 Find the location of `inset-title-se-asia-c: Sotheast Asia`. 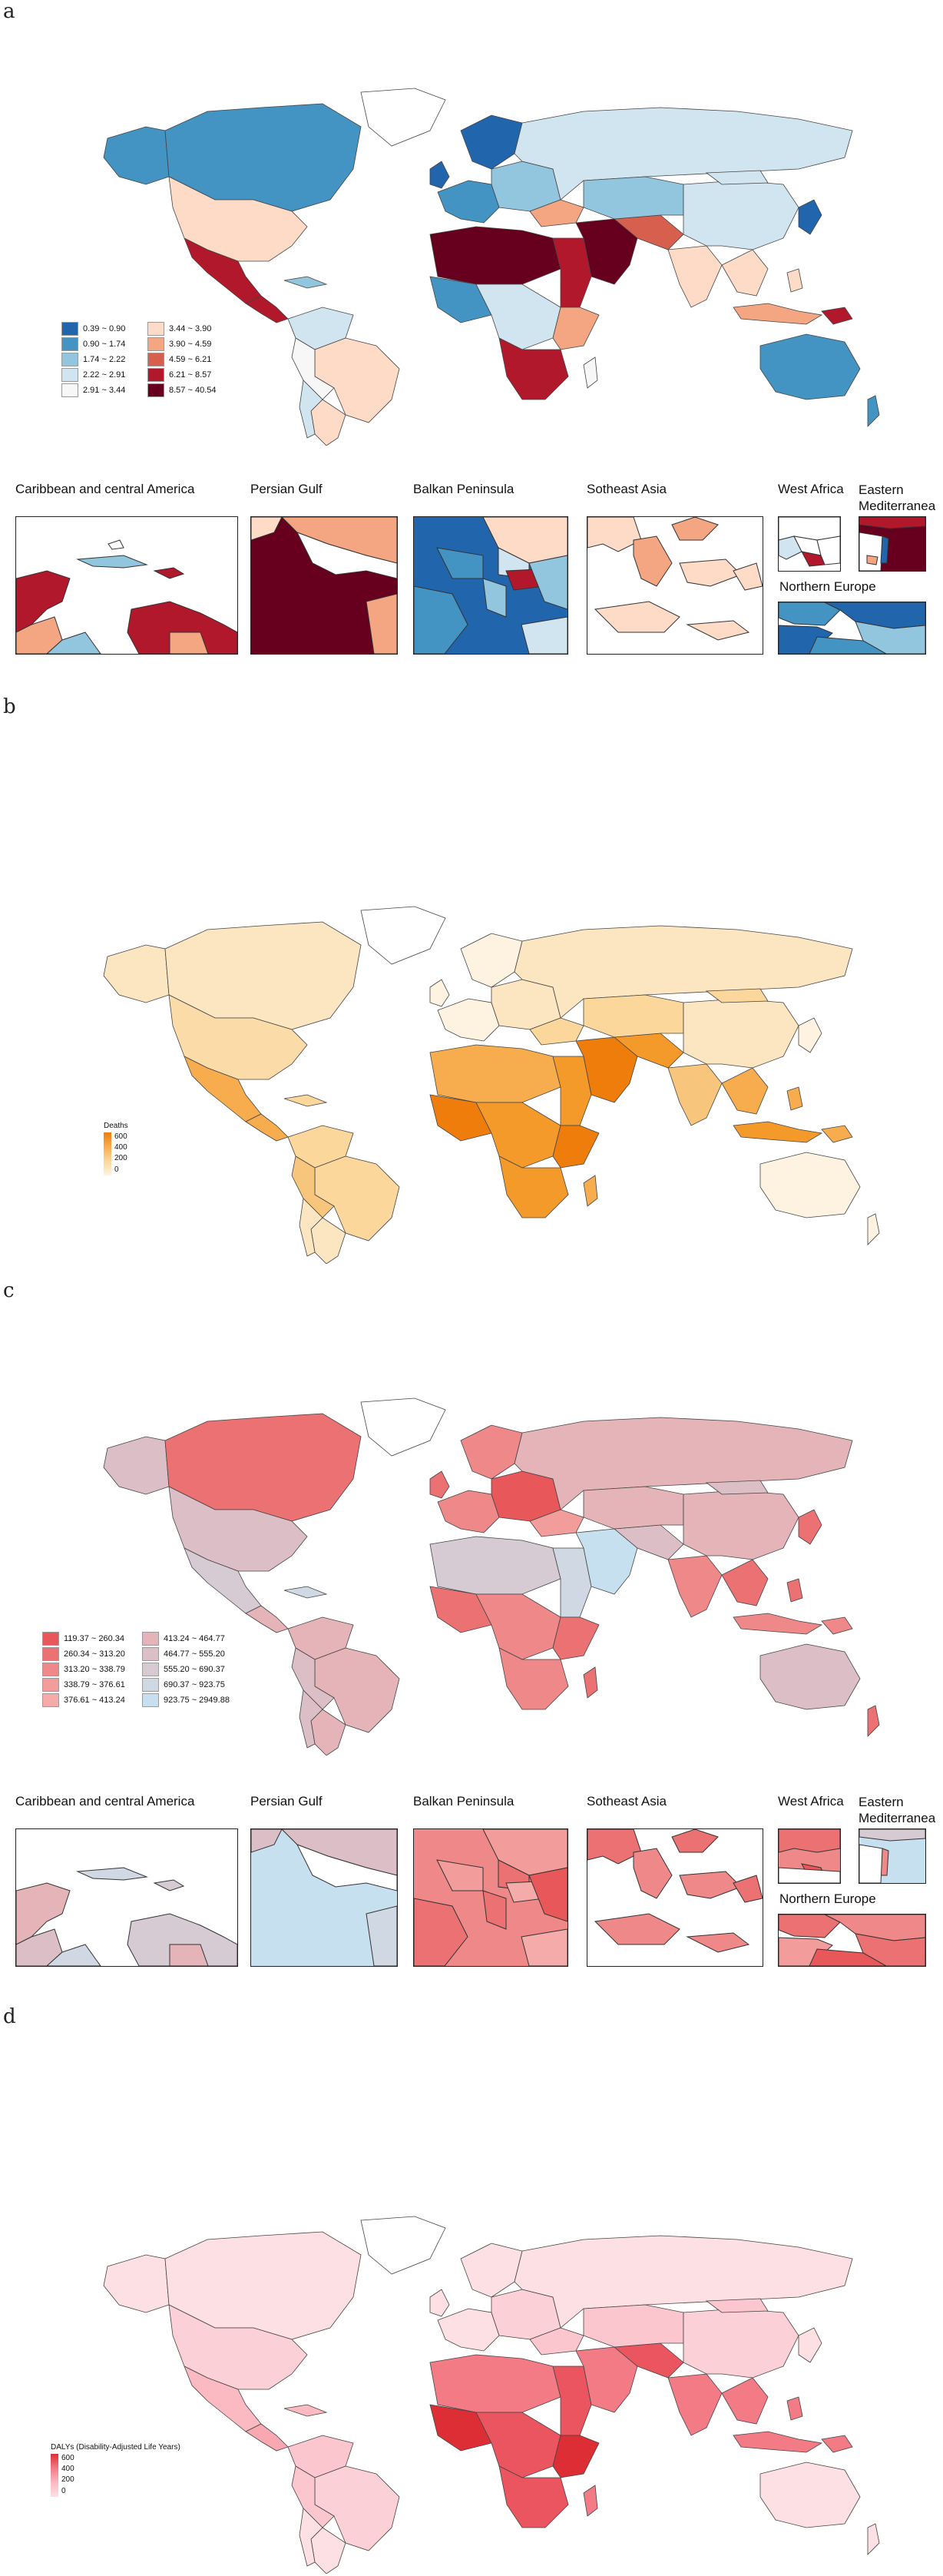

inset-title-se-asia-c: Sotheast Asia is located at coordinates (627, 1801).